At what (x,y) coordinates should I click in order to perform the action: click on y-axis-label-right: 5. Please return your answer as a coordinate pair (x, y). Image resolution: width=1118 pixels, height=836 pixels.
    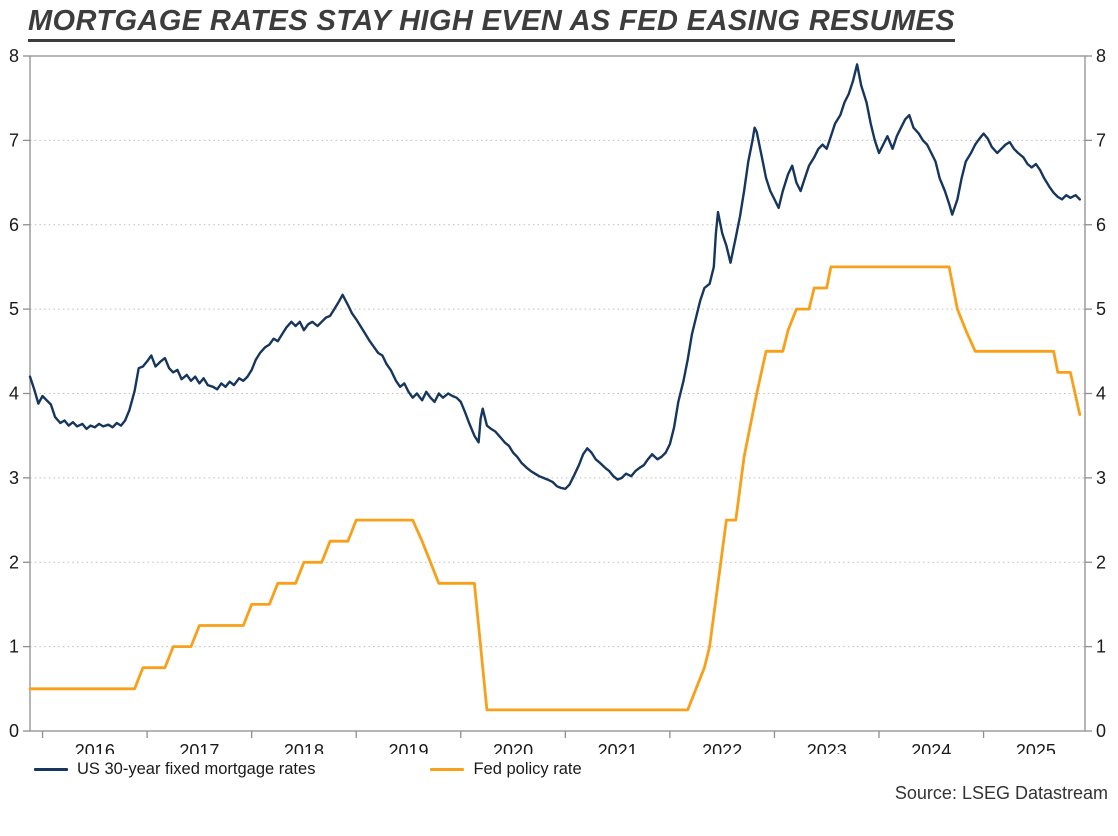
    Looking at the image, I should click on (1101, 309).